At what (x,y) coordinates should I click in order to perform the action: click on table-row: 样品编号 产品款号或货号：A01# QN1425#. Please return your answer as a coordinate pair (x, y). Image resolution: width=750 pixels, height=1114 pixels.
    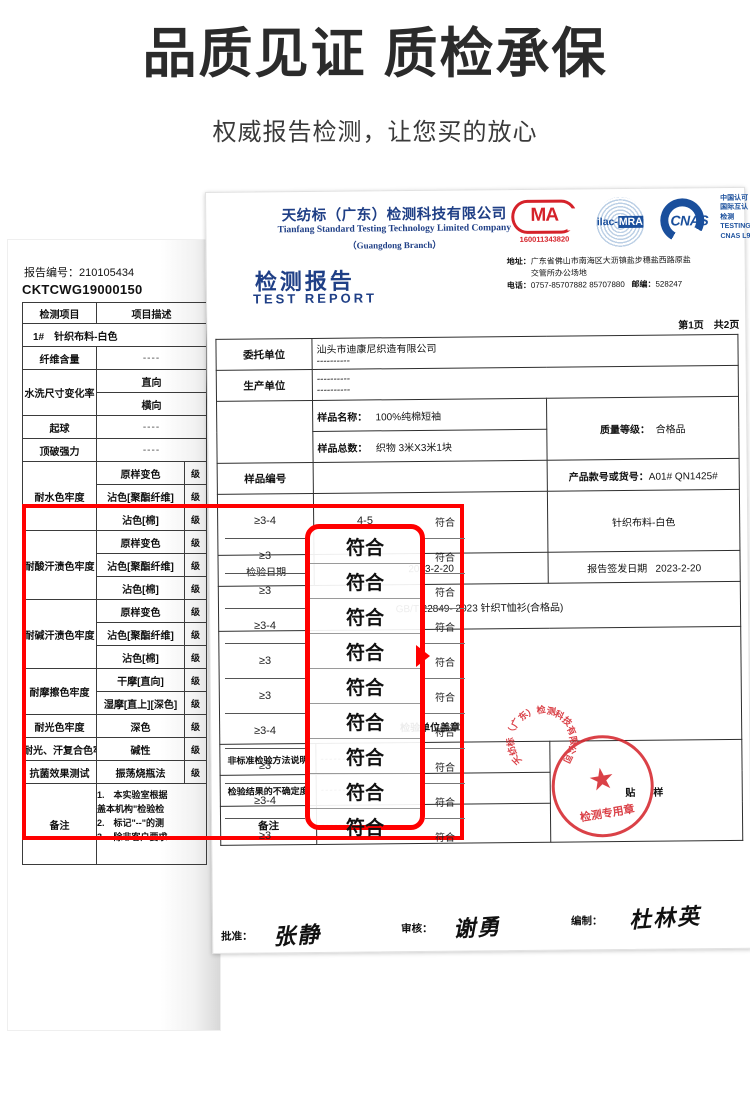
    Looking at the image, I should click on (478, 476).